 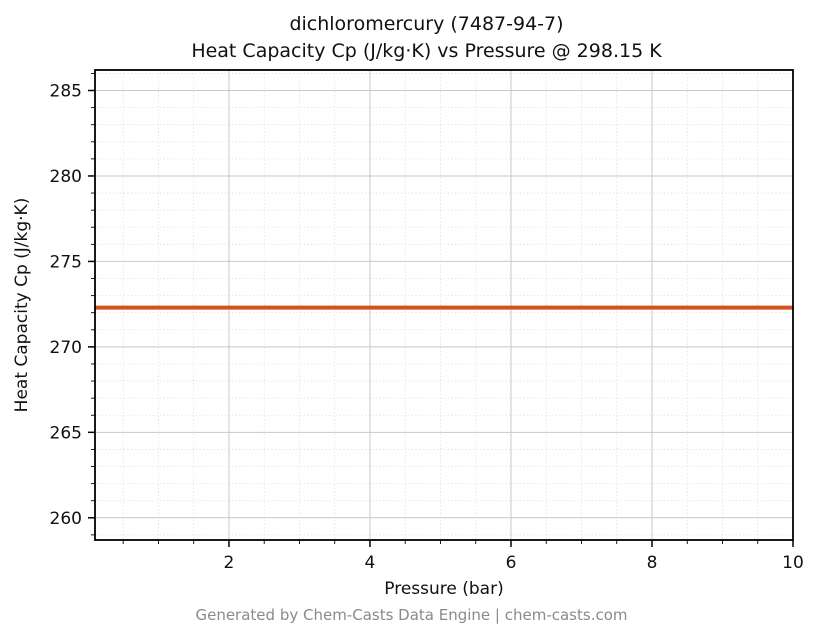 I want to click on x-tick-label: 2, so click(x=229, y=563).